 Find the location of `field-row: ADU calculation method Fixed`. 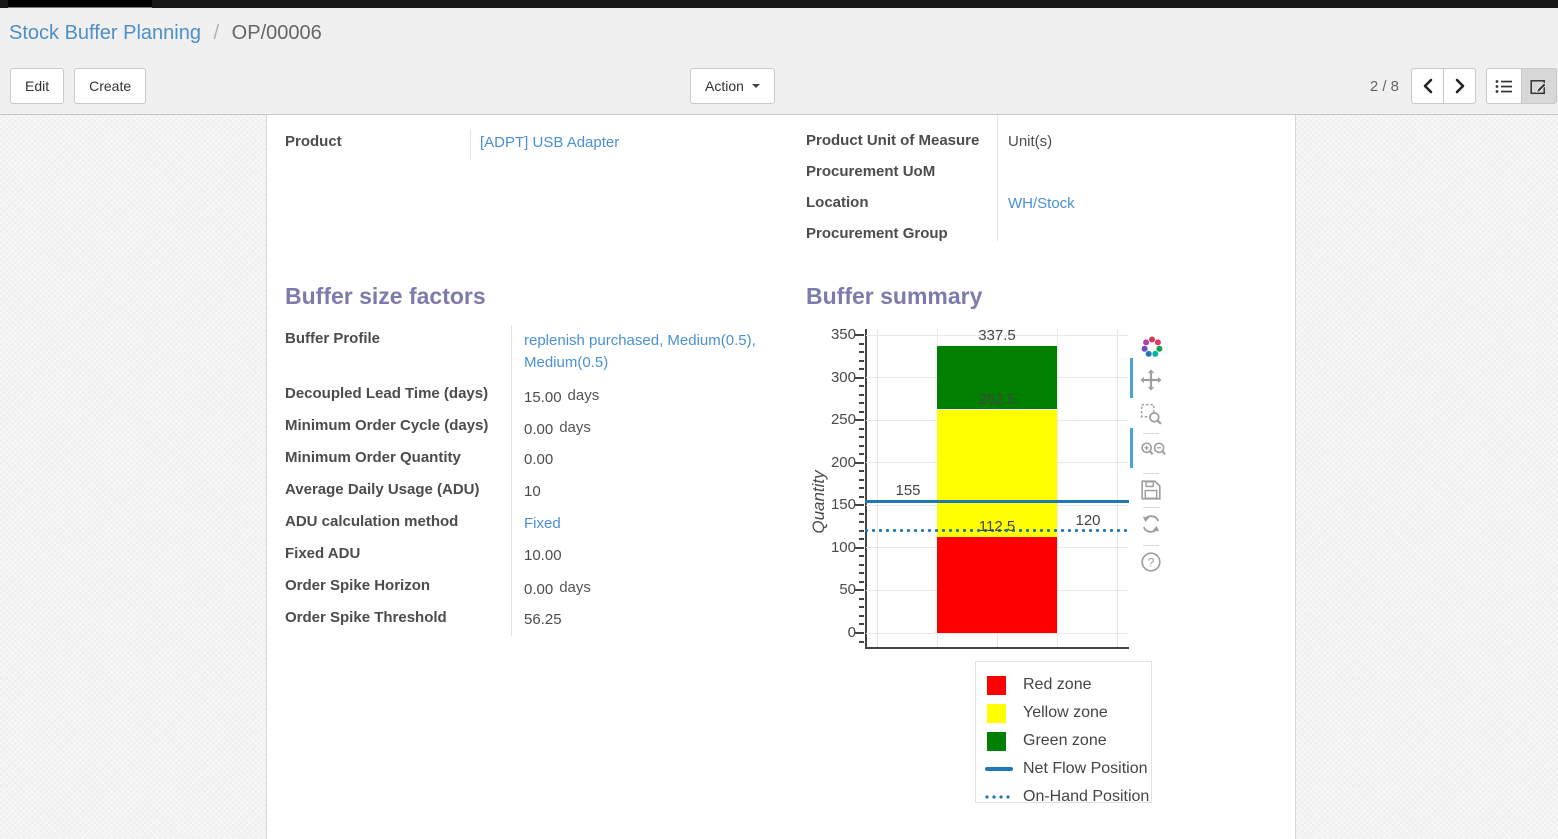

field-row: ADU calculation method Fixed is located at coordinates (537, 524).